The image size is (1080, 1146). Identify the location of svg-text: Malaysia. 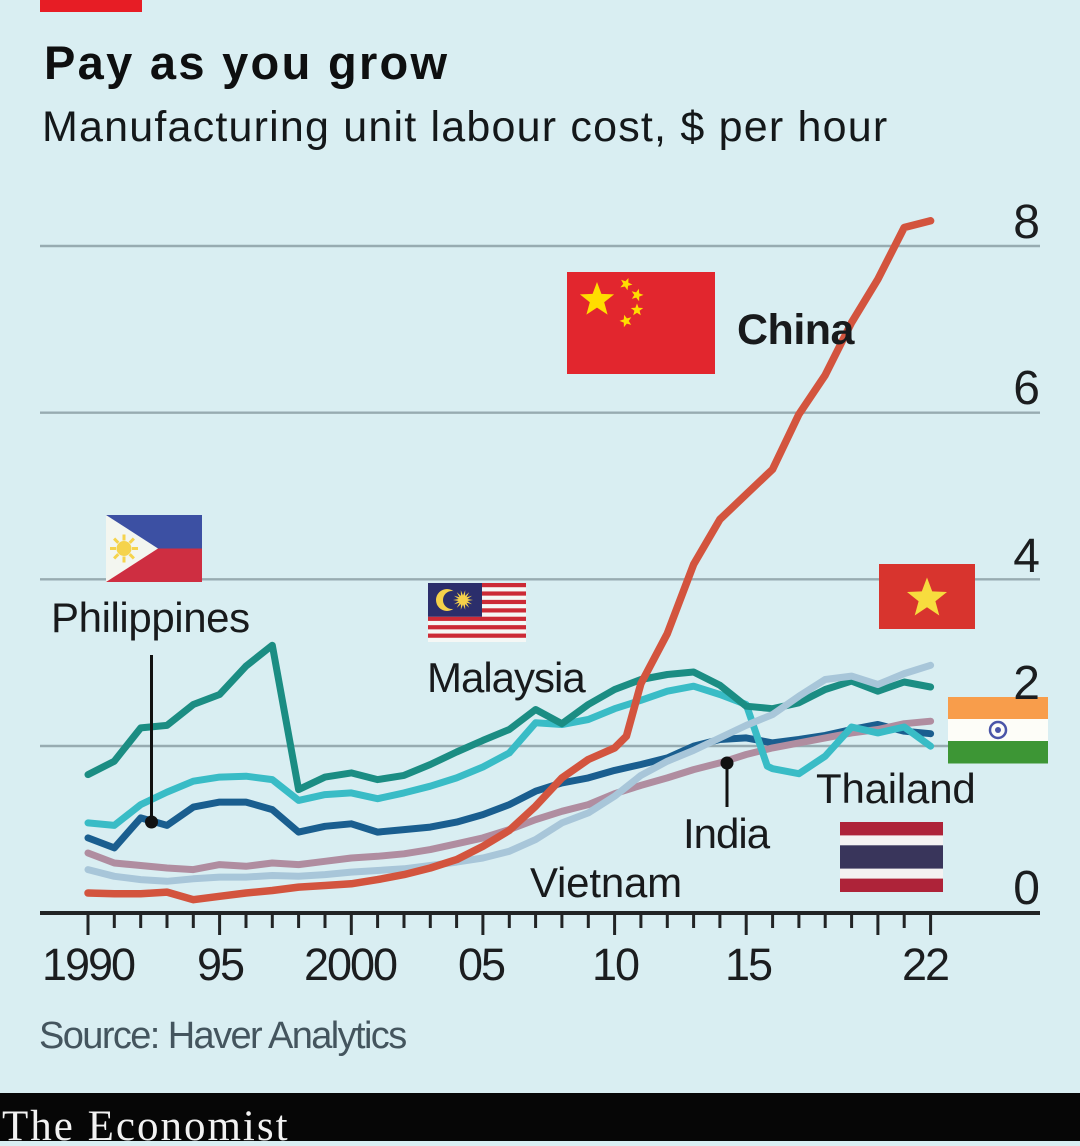
(506, 677).